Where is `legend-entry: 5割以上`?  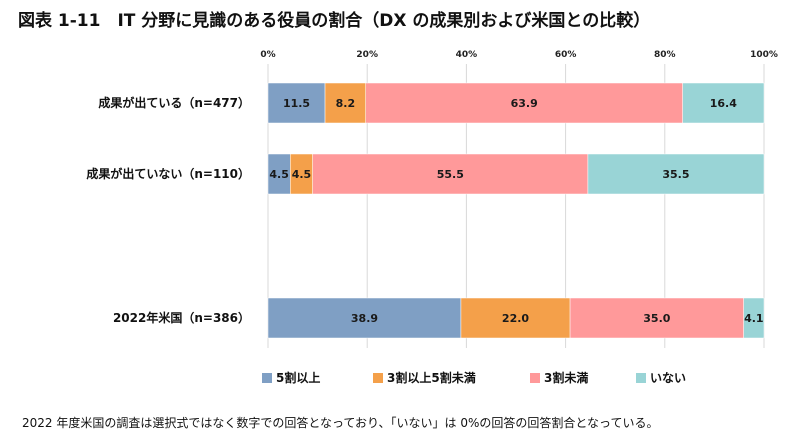
legend-entry: 5割以上 is located at coordinates (291, 377).